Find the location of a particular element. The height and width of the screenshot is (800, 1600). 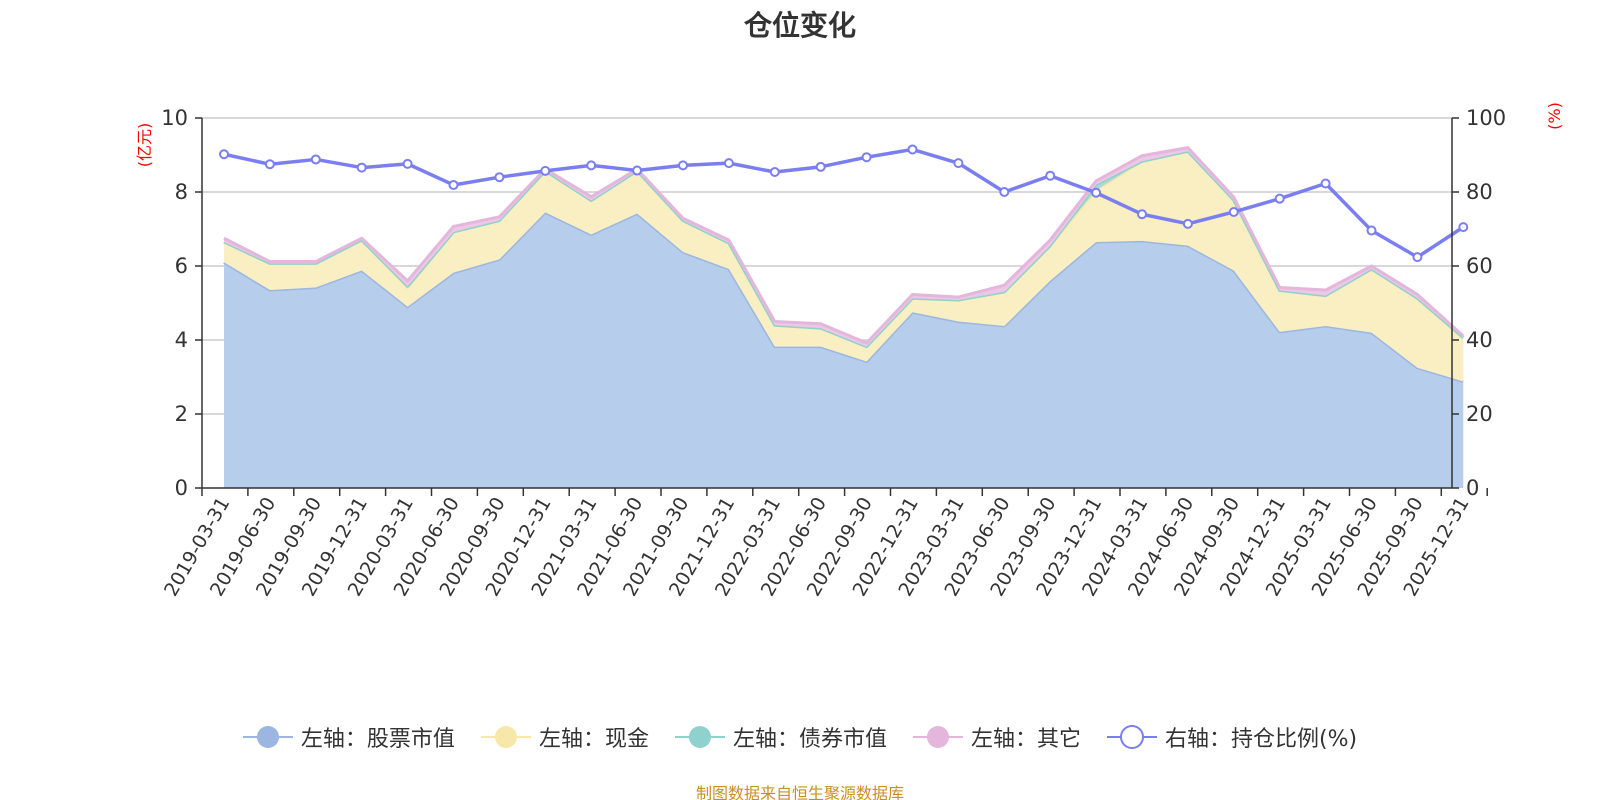

right-tick-label: 0 is located at coordinates (1472, 488).